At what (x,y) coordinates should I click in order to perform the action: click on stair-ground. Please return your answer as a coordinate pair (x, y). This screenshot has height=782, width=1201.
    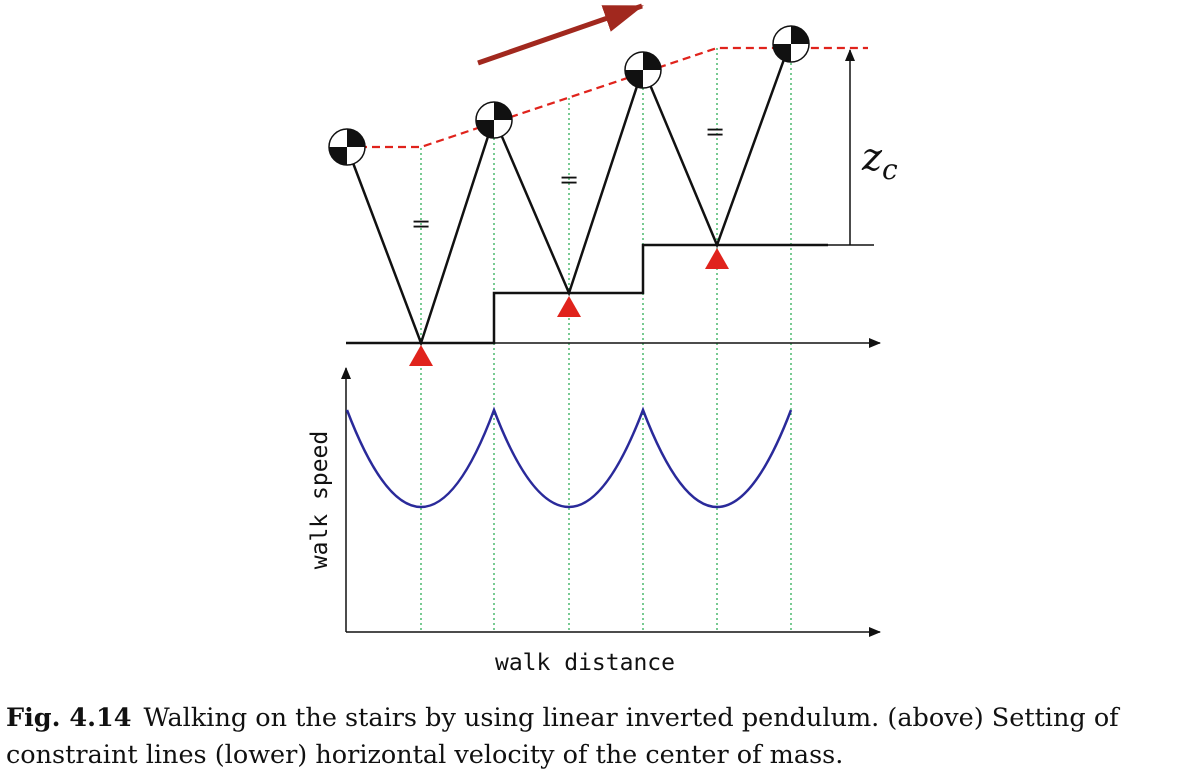
    Looking at the image, I should click on (587, 294).